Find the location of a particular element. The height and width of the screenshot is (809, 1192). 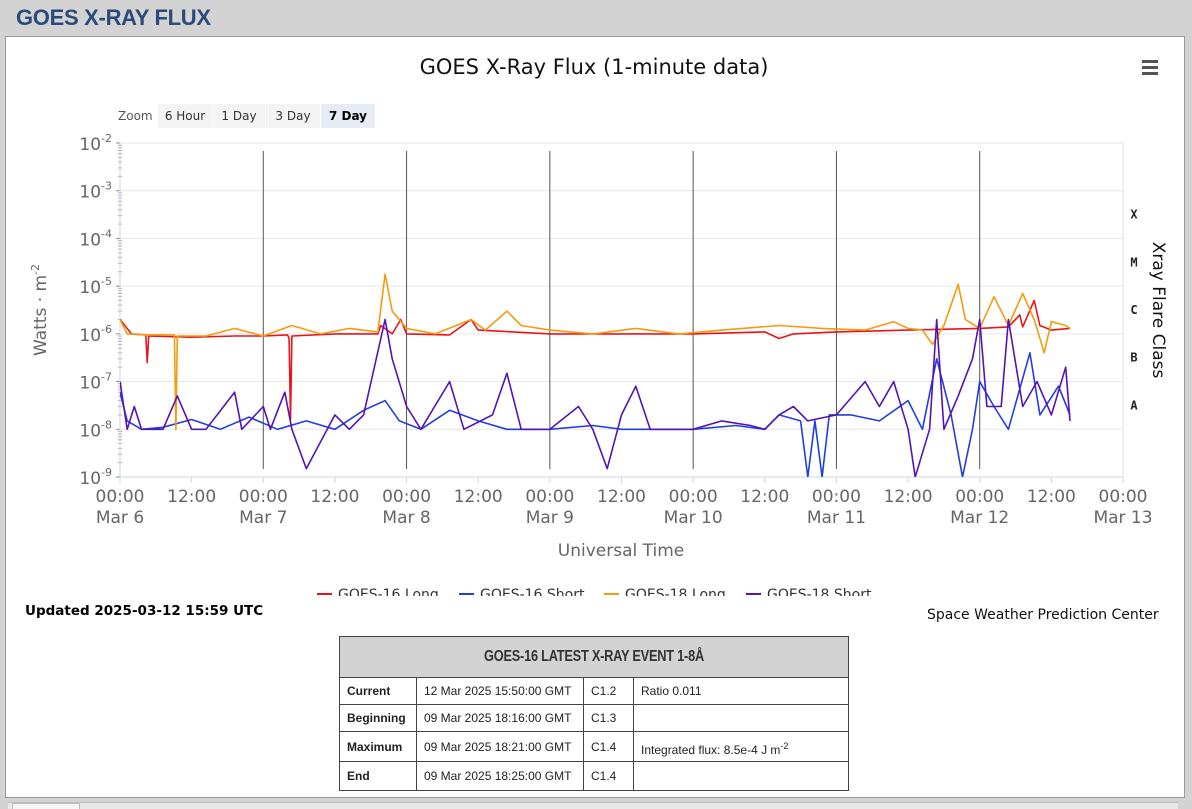

row-class: C1.2 is located at coordinates (608, 691).